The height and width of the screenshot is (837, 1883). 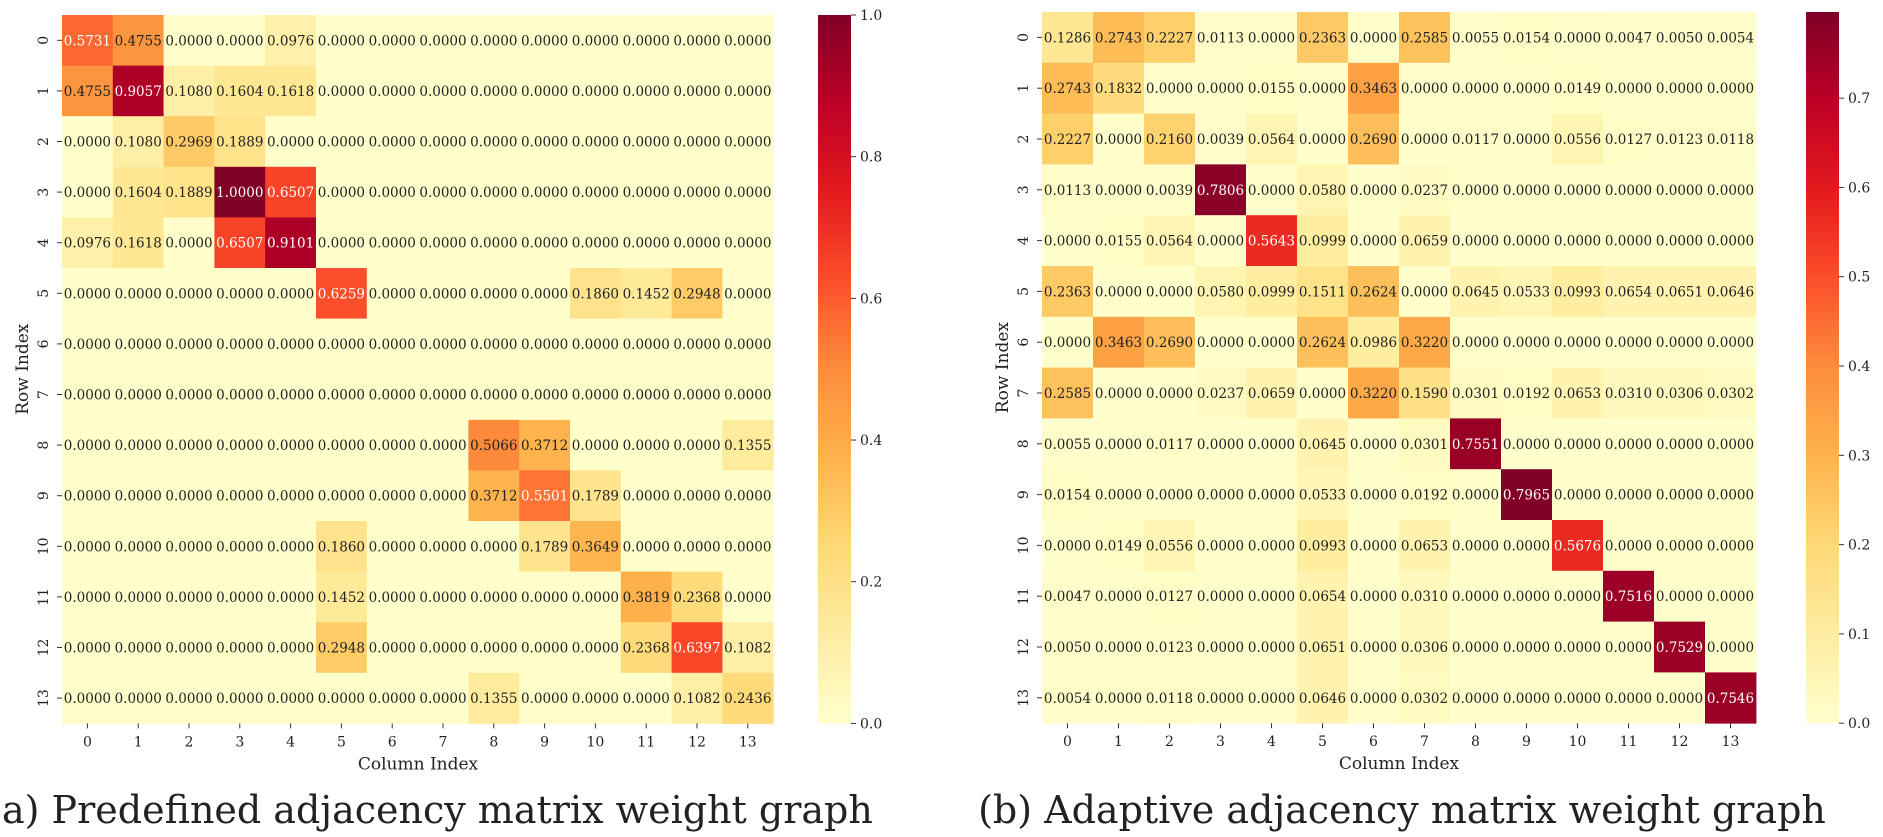 I want to click on cell-value-label: 0.0039, so click(x=1169, y=191).